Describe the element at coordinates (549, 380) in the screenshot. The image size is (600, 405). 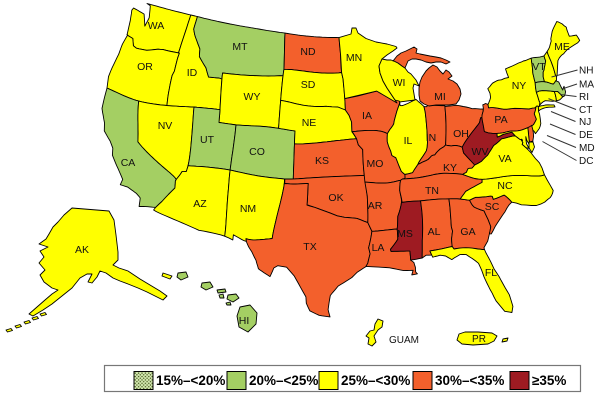
I see `svg-text: ≥35%` at that location.